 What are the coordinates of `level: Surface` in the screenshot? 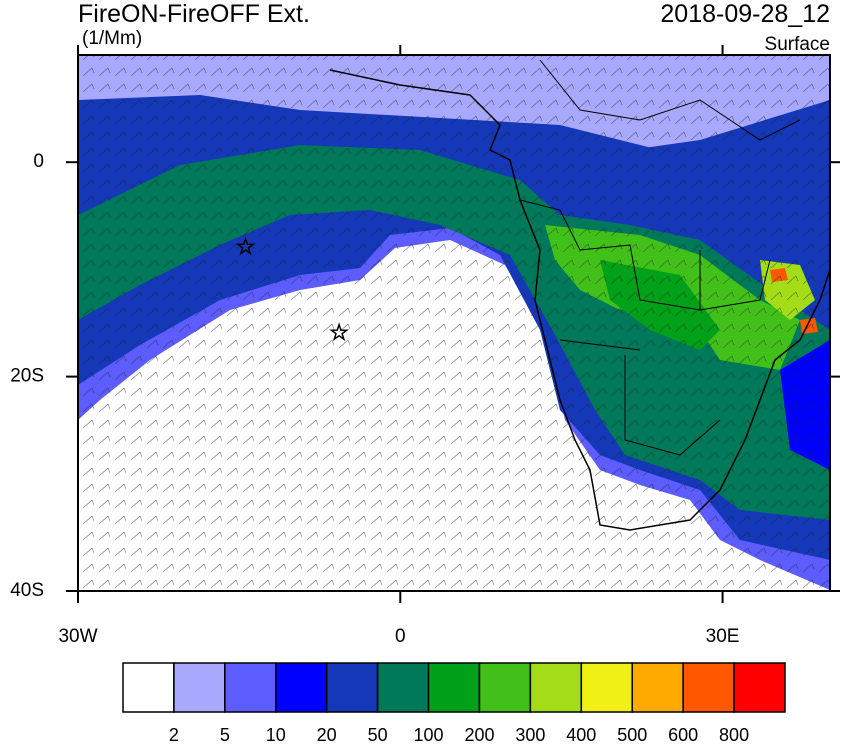 It's located at (797, 44).